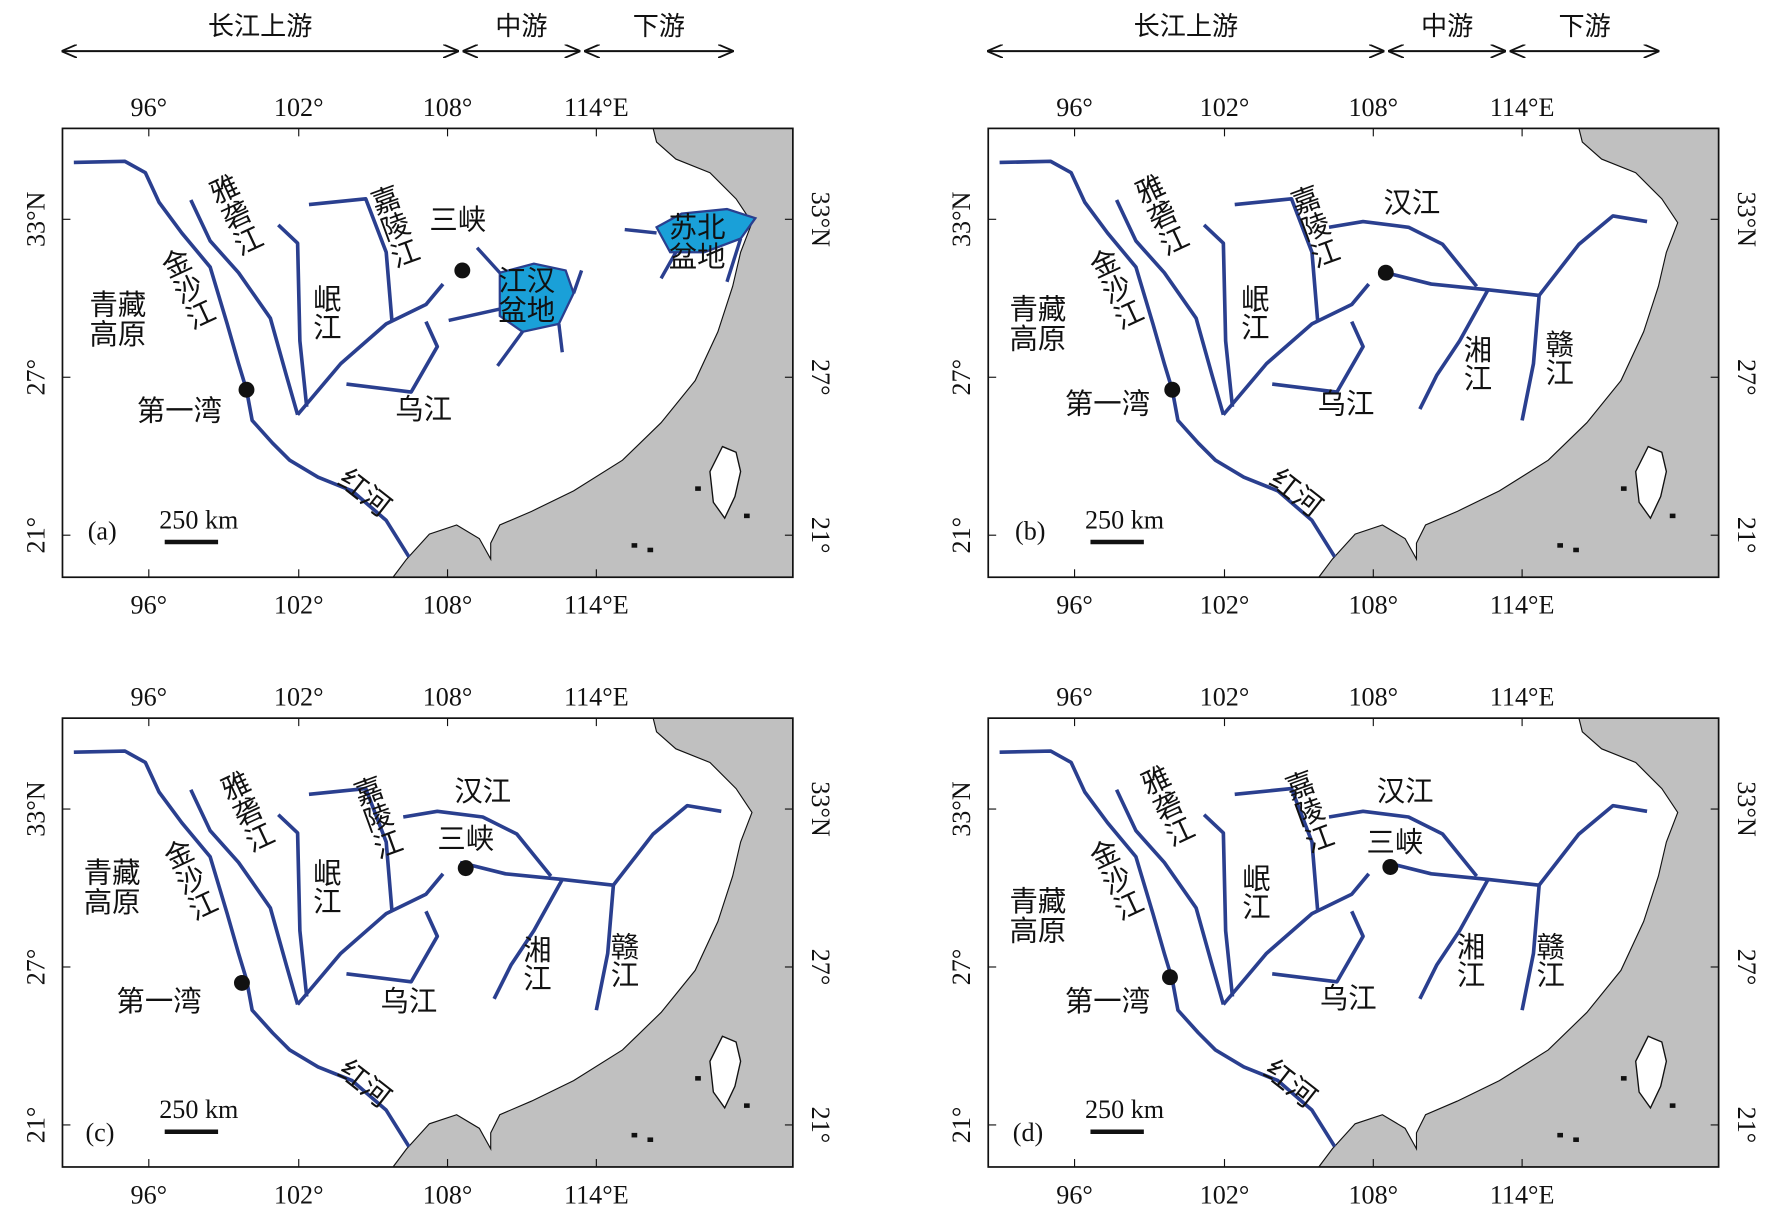  I want to click on panel-tag: (a), so click(102, 531).